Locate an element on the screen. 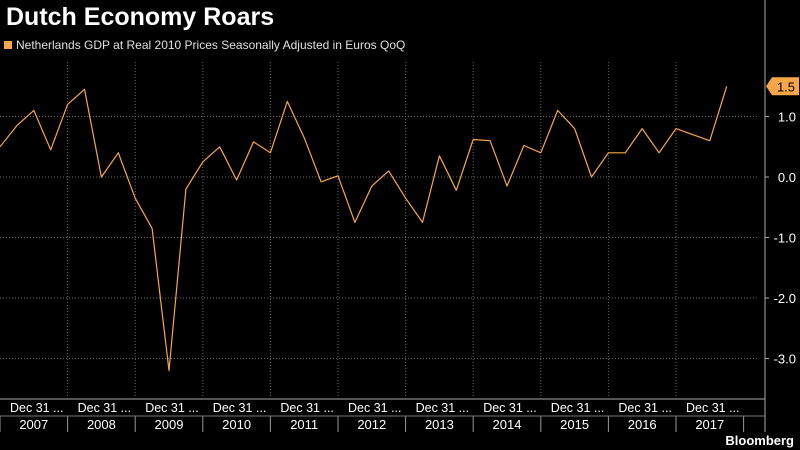 The image size is (800, 450). year-label: 2010 is located at coordinates (236, 424).